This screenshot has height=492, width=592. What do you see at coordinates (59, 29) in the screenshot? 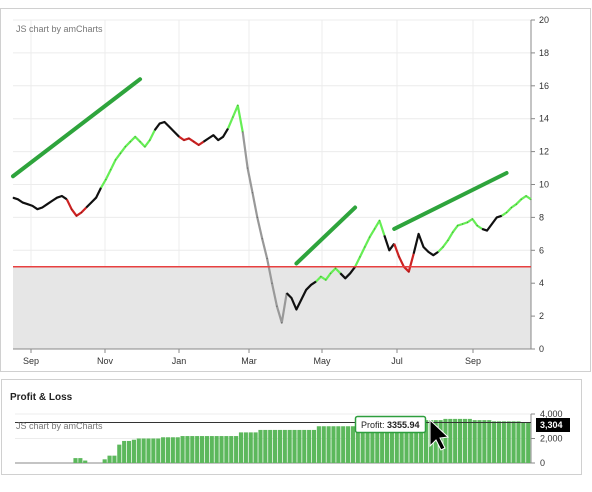
I see `amcharts-credit: JS chart by amCharts` at bounding box center [59, 29].